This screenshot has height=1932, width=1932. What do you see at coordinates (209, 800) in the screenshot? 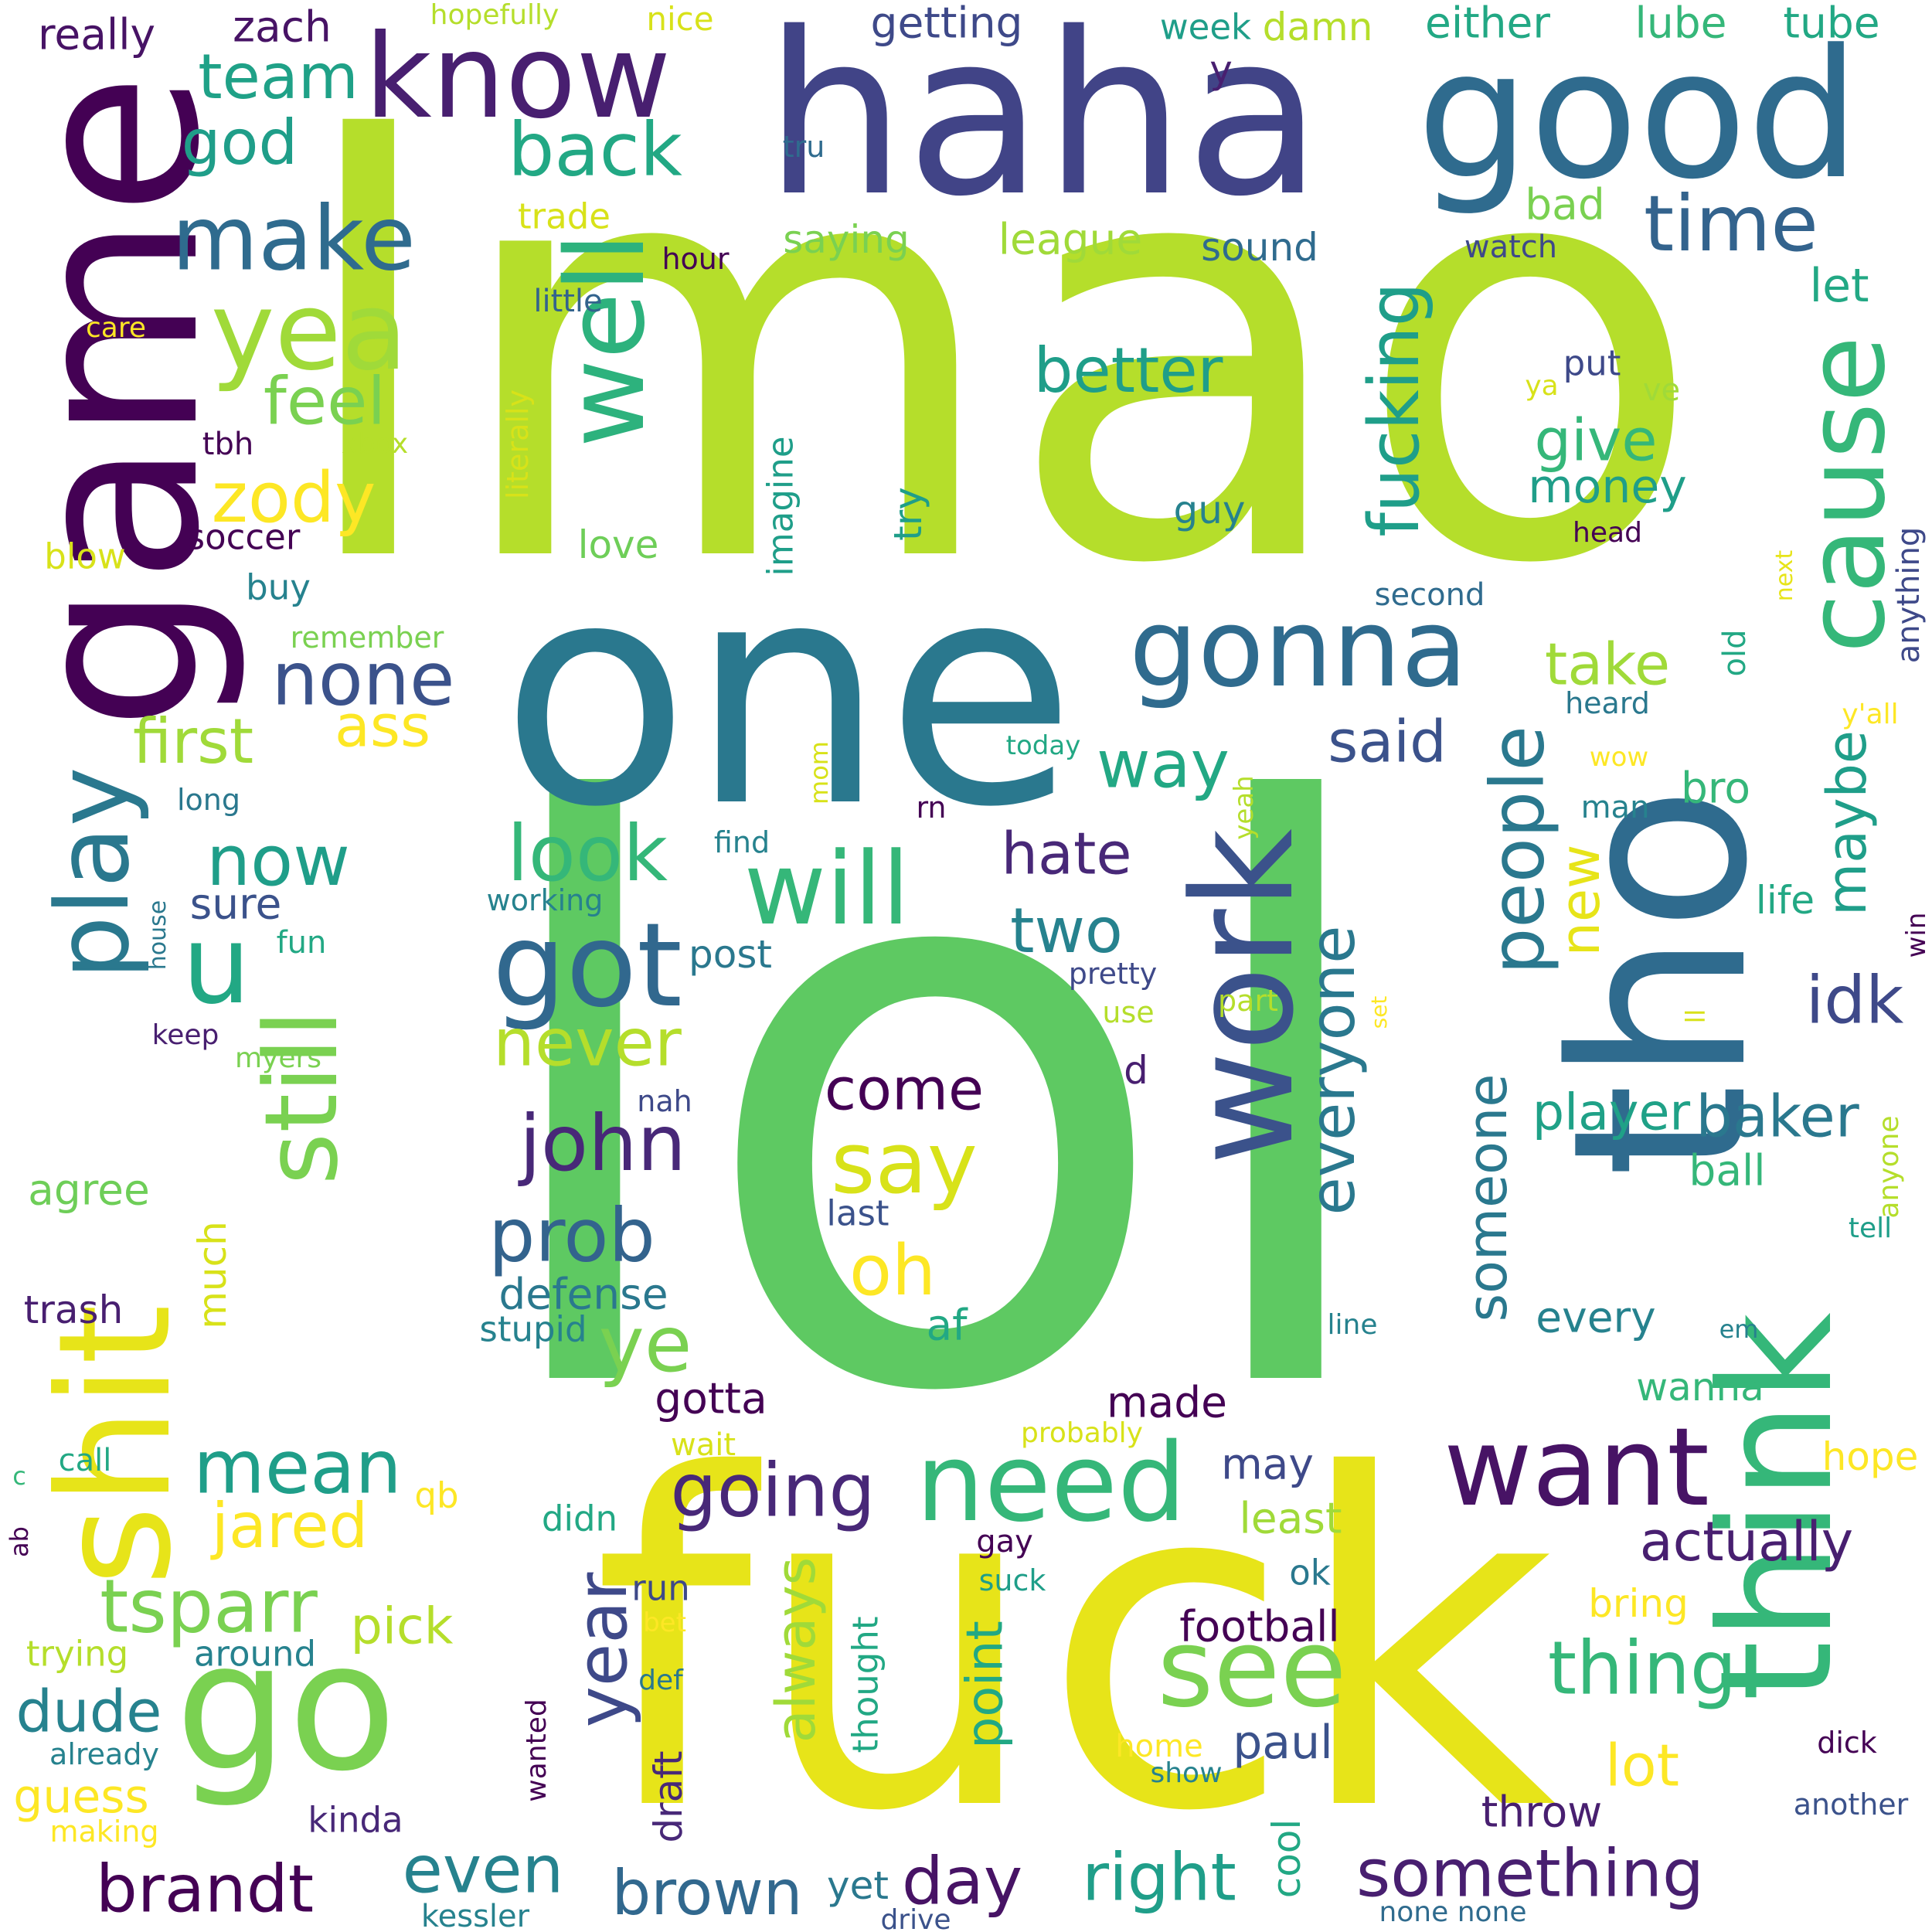
I see `word-long: long` at bounding box center [209, 800].